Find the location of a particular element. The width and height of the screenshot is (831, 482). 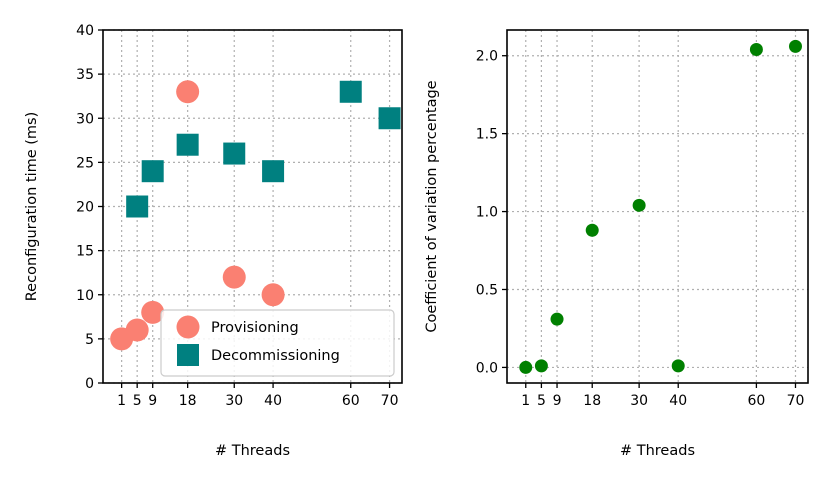

y-tick-label: 10 is located at coordinates (85, 296).